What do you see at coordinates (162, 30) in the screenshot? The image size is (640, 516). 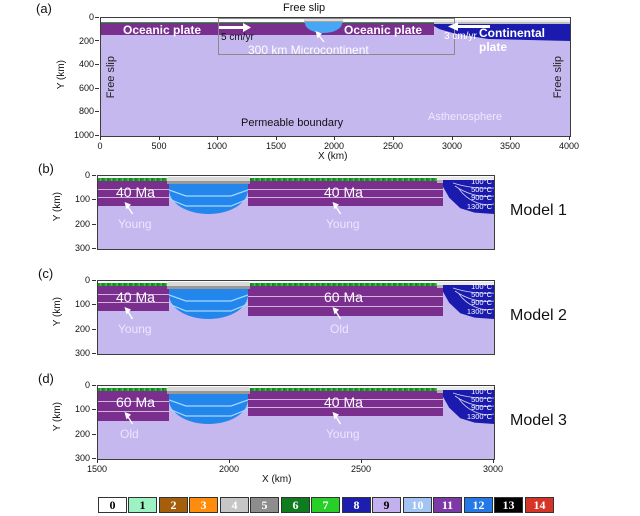 I see `oceanic-plate-left-label: Oceanic plate` at bounding box center [162, 30].